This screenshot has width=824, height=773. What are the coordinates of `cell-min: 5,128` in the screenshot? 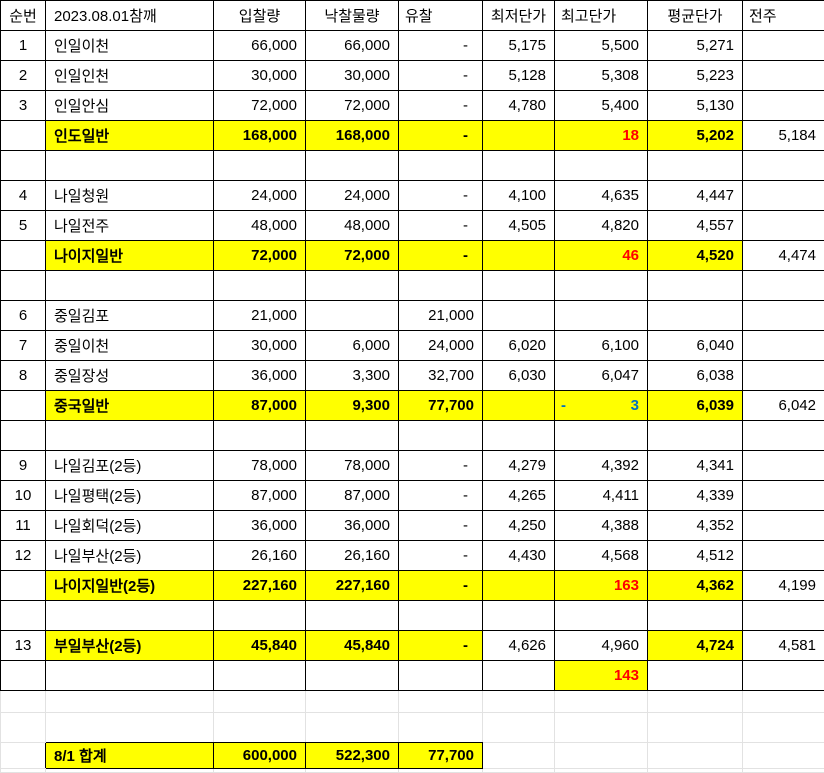 It's located at (518, 75).